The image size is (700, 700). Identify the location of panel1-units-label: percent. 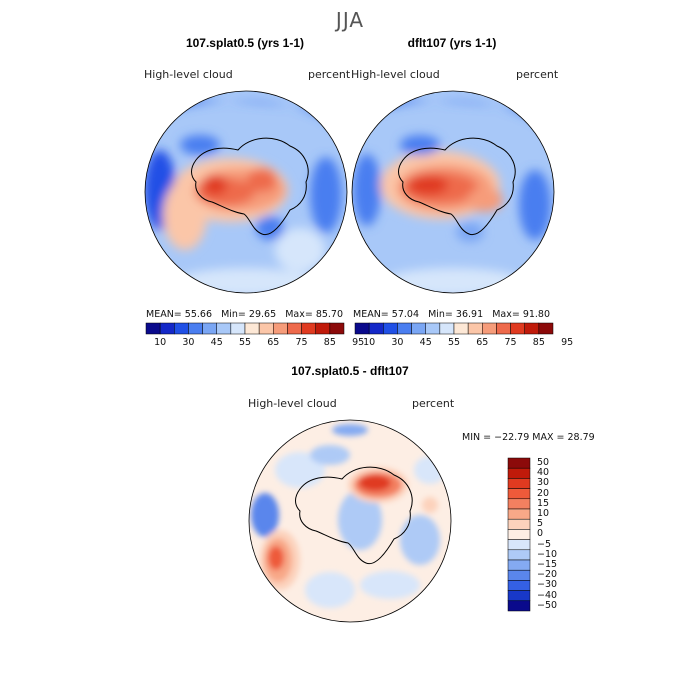
(329, 74).